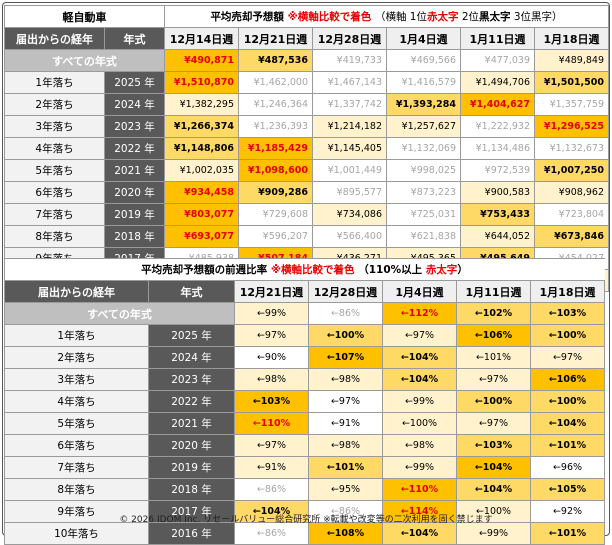 This screenshot has width=612, height=545. I want to click on price-title-note: ※横軸比較で着色, so click(329, 17).